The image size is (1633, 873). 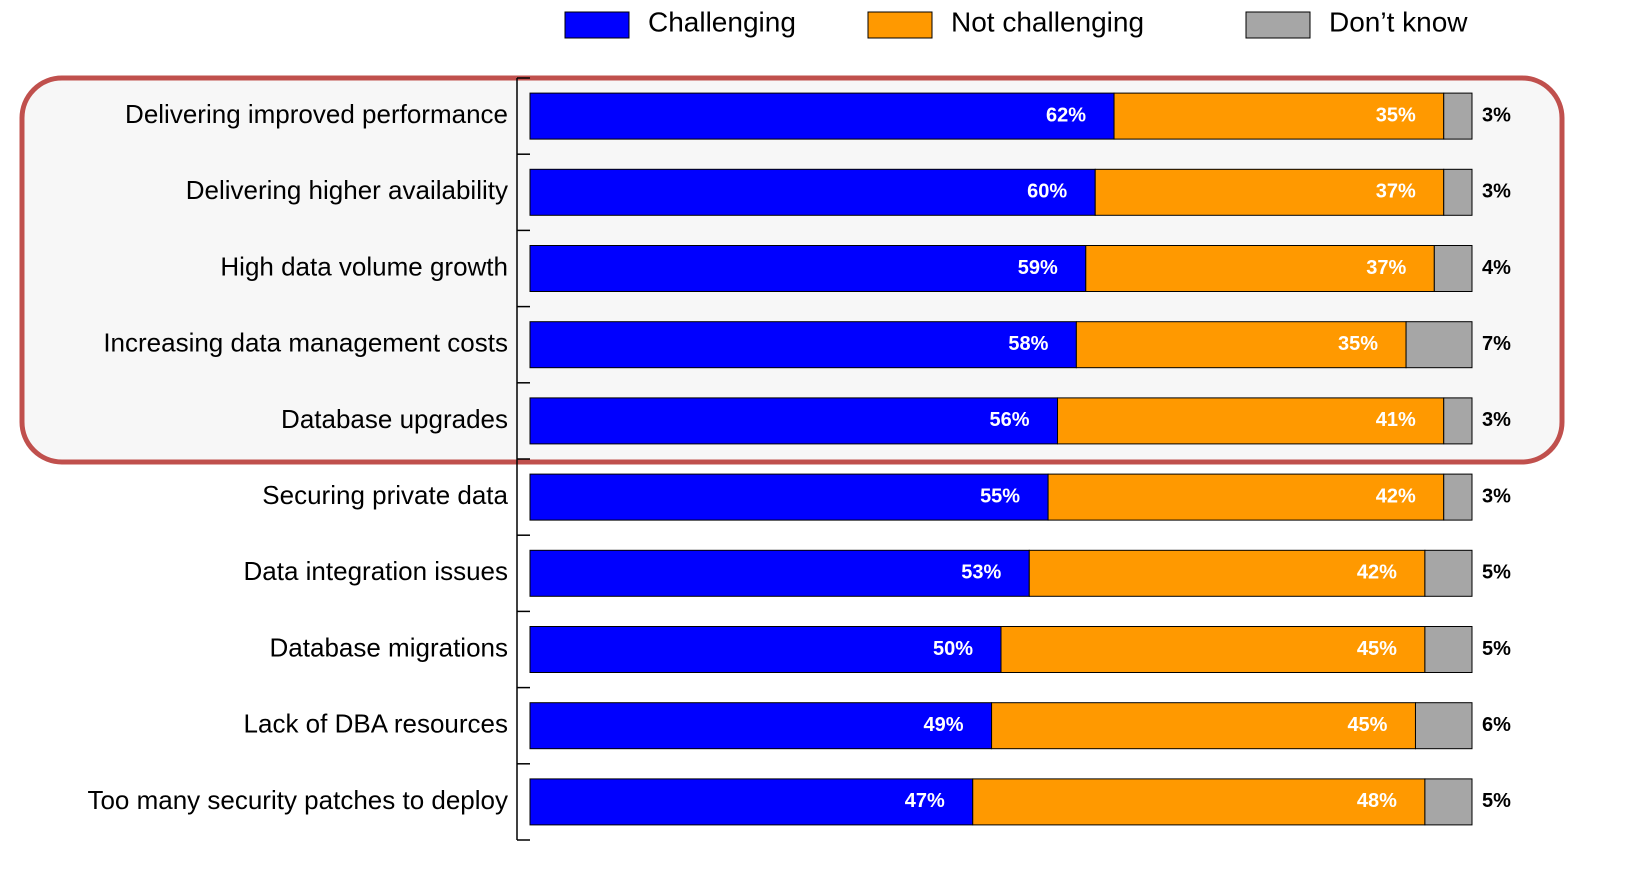 What do you see at coordinates (1496, 268) in the screenshot?
I see `value-label: 4%` at bounding box center [1496, 268].